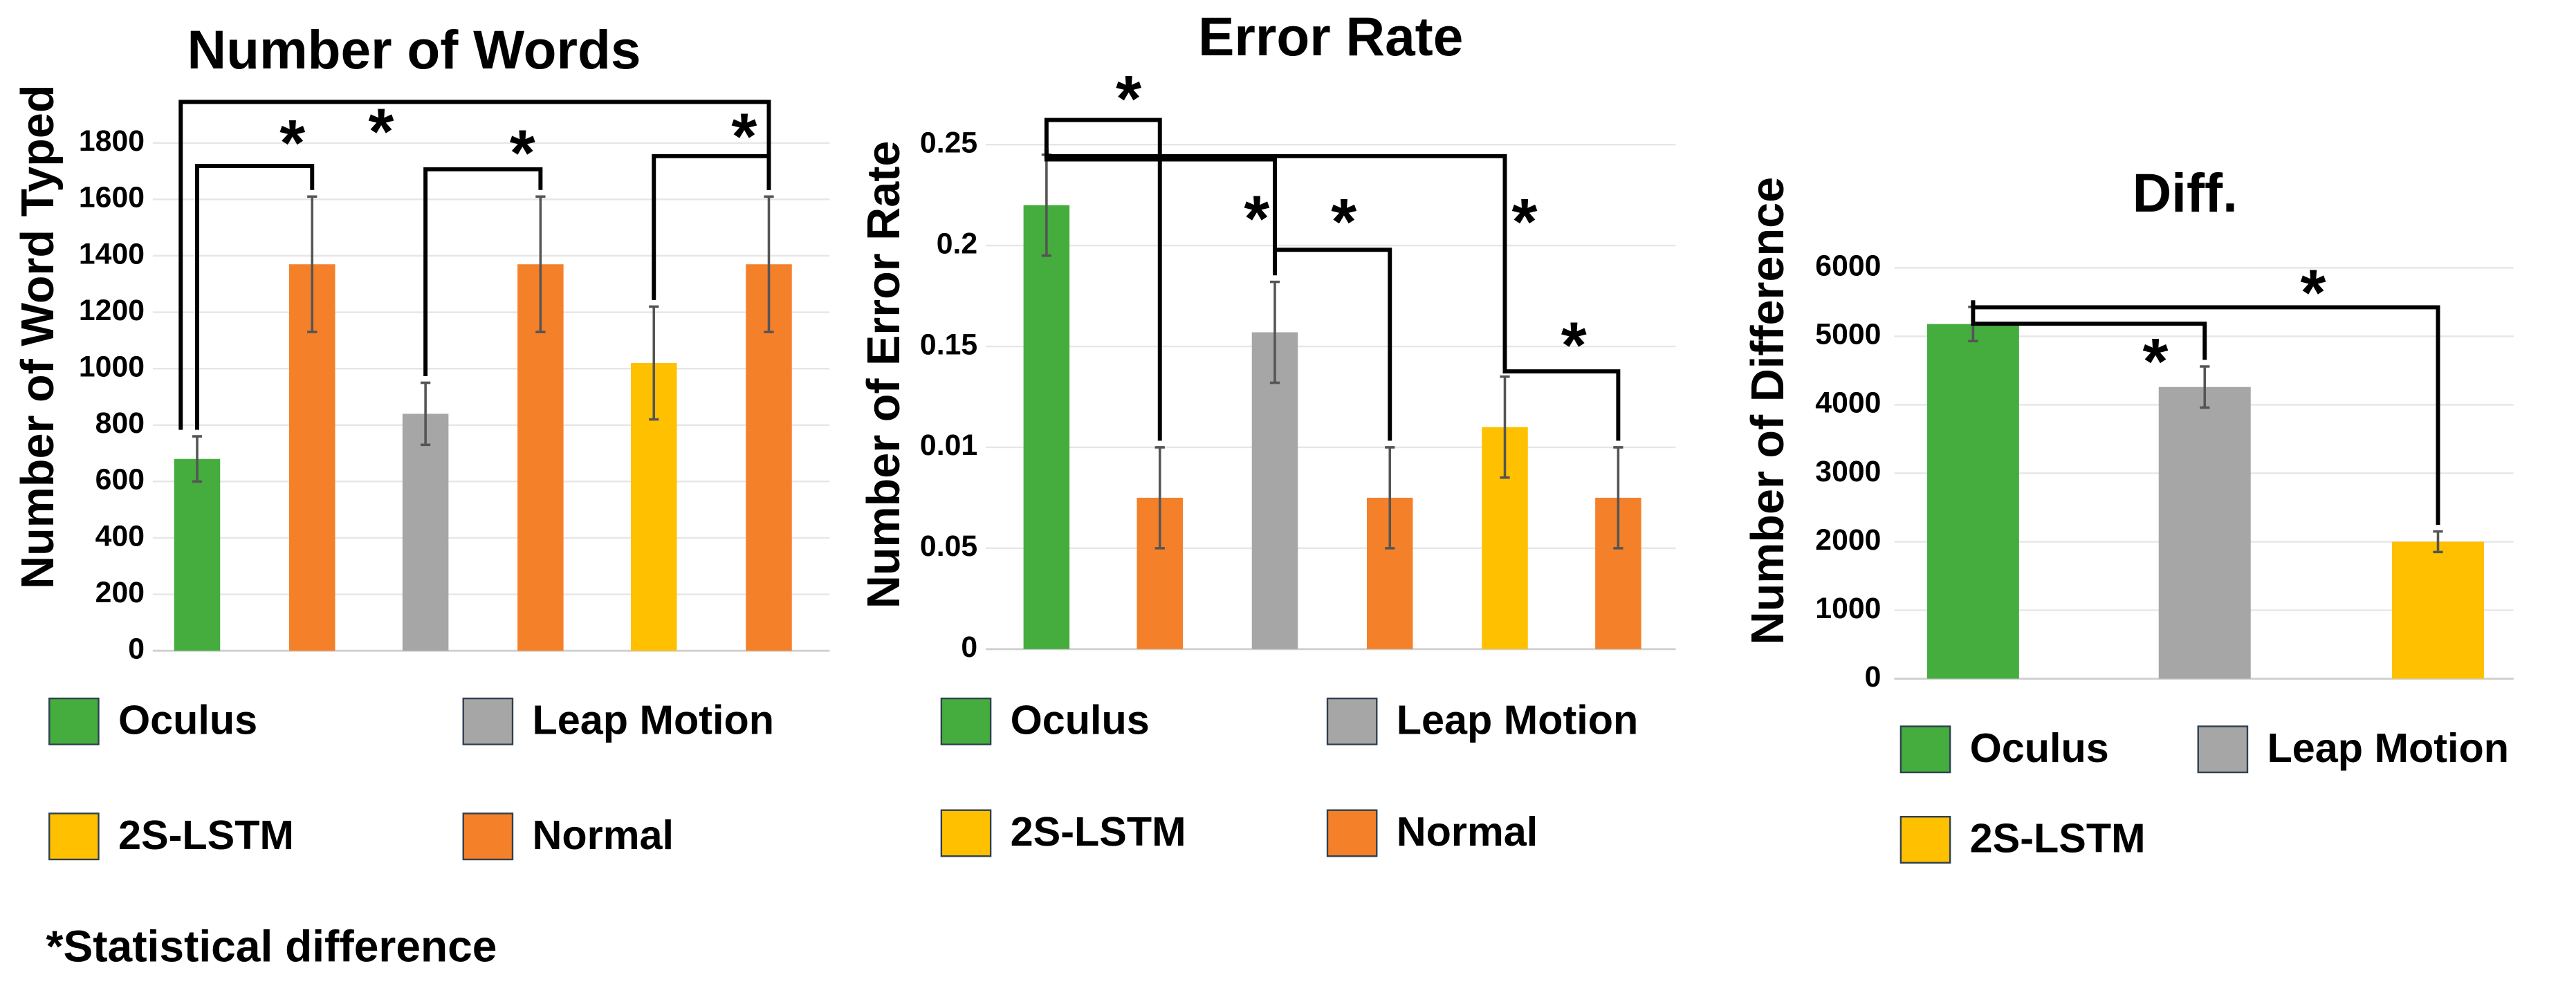 The height and width of the screenshot is (986, 2576). I want to click on y-tick-label: 0.01, so click(948, 445).